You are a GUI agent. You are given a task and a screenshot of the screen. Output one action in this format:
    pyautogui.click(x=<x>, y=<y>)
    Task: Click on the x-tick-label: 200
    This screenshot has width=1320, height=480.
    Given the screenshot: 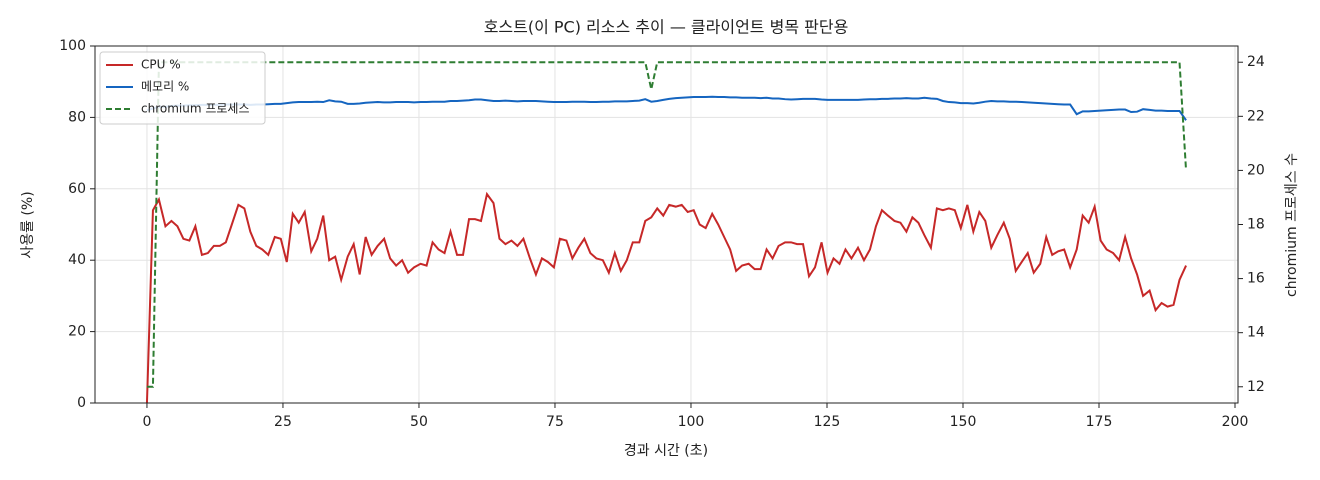 What is the action you would take?
    pyautogui.click(x=1235, y=422)
    